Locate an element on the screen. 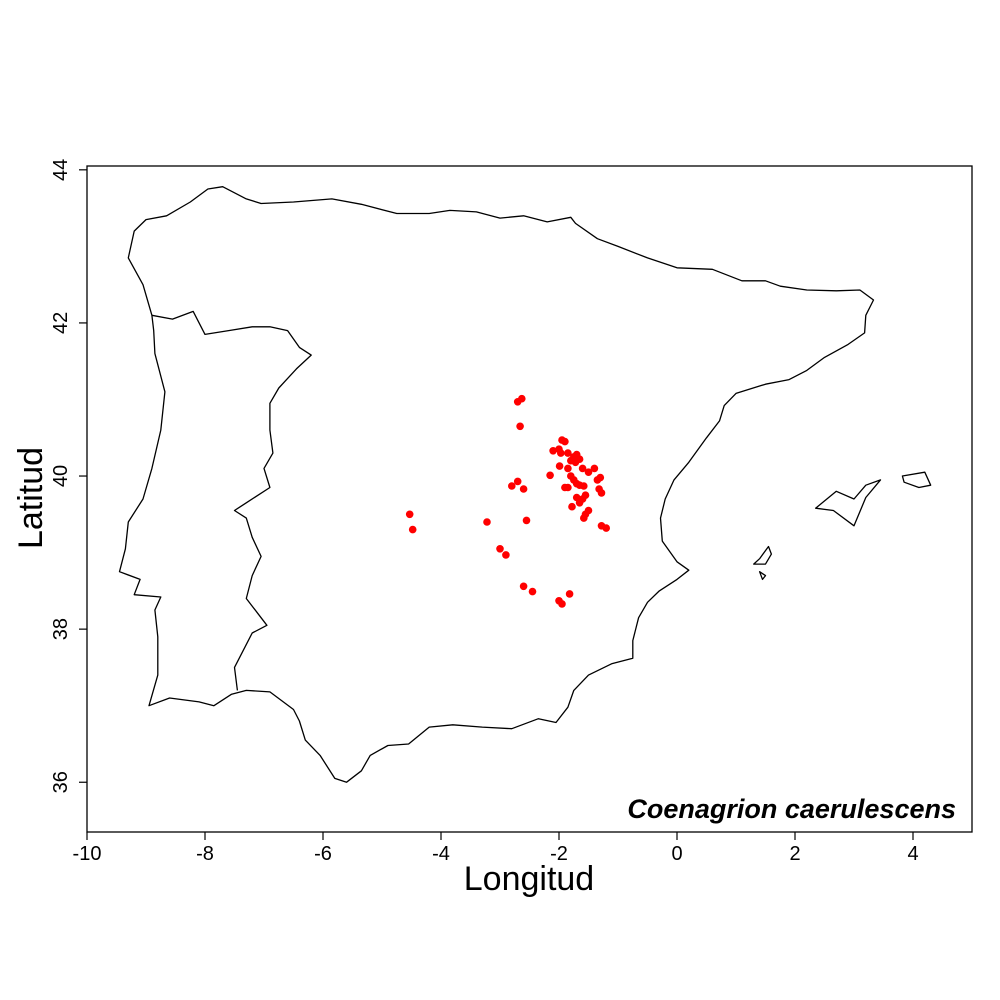 The height and width of the screenshot is (1000, 1000). y-tick-label: 42 is located at coordinates (61, 323).